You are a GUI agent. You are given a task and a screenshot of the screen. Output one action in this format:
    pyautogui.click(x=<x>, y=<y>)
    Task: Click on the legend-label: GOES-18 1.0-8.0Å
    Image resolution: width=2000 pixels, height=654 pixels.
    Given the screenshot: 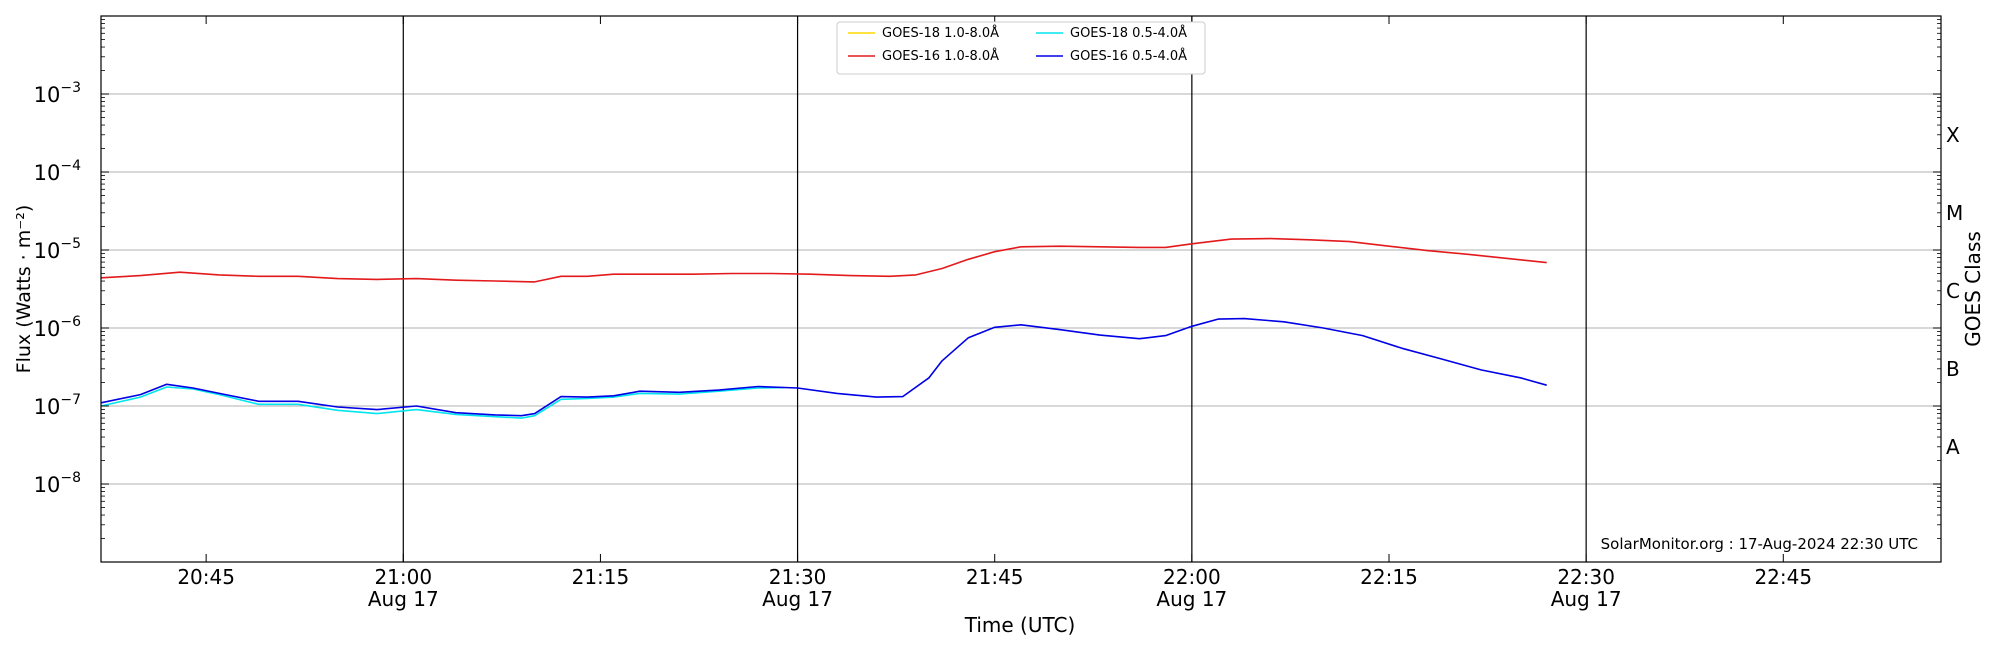 What is the action you would take?
    pyautogui.click(x=940, y=33)
    